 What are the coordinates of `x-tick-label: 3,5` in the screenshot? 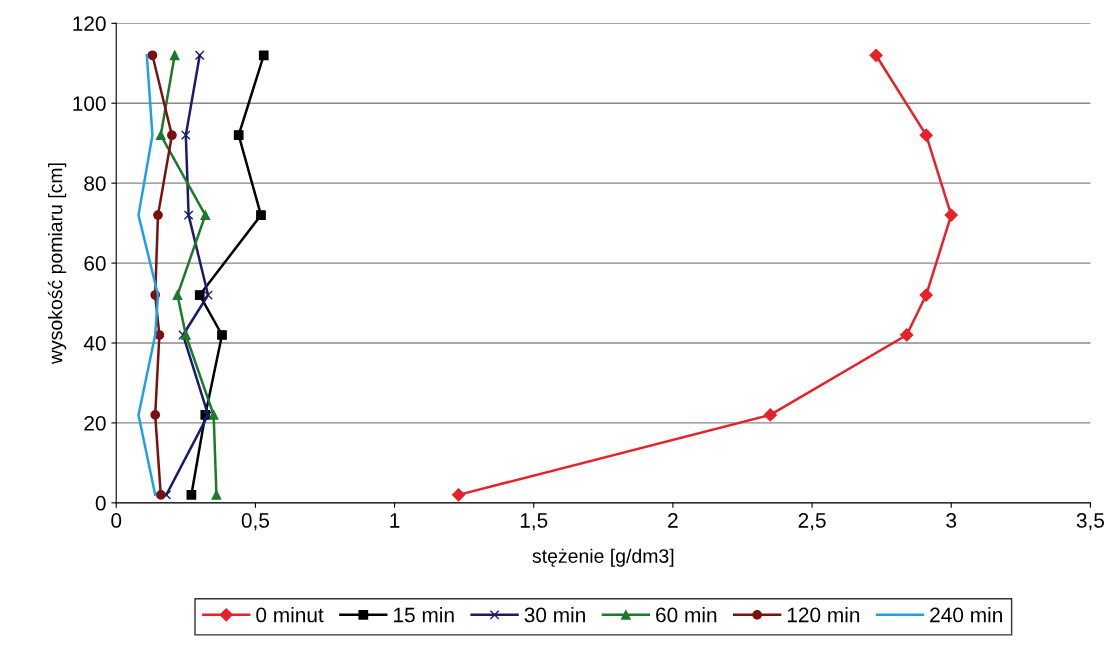 It's located at (1090, 522).